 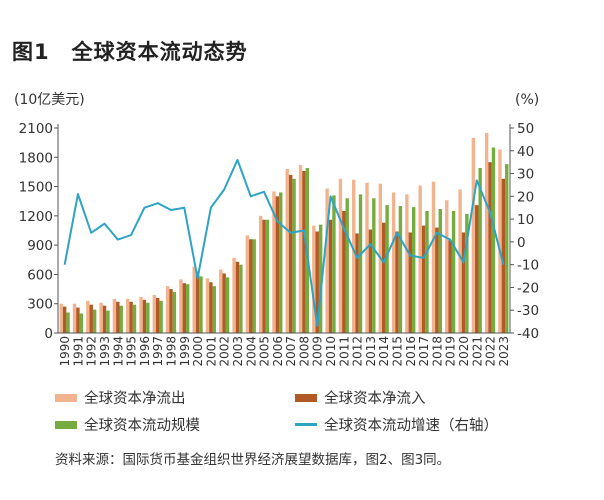 What do you see at coordinates (36, 129) in the screenshot?
I see `y-left-tick-label: 2100` at bounding box center [36, 129].